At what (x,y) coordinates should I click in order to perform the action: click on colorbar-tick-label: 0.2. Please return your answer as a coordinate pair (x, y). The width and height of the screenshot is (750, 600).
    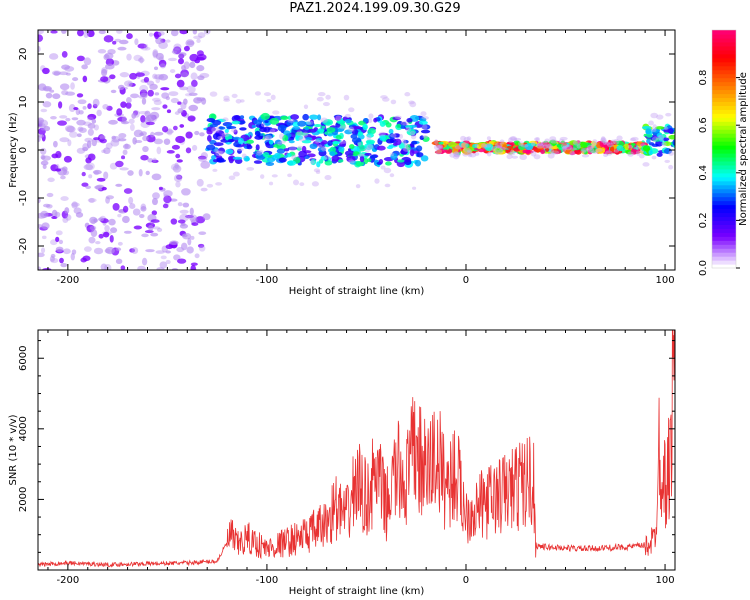
    Looking at the image, I should click on (703, 220).